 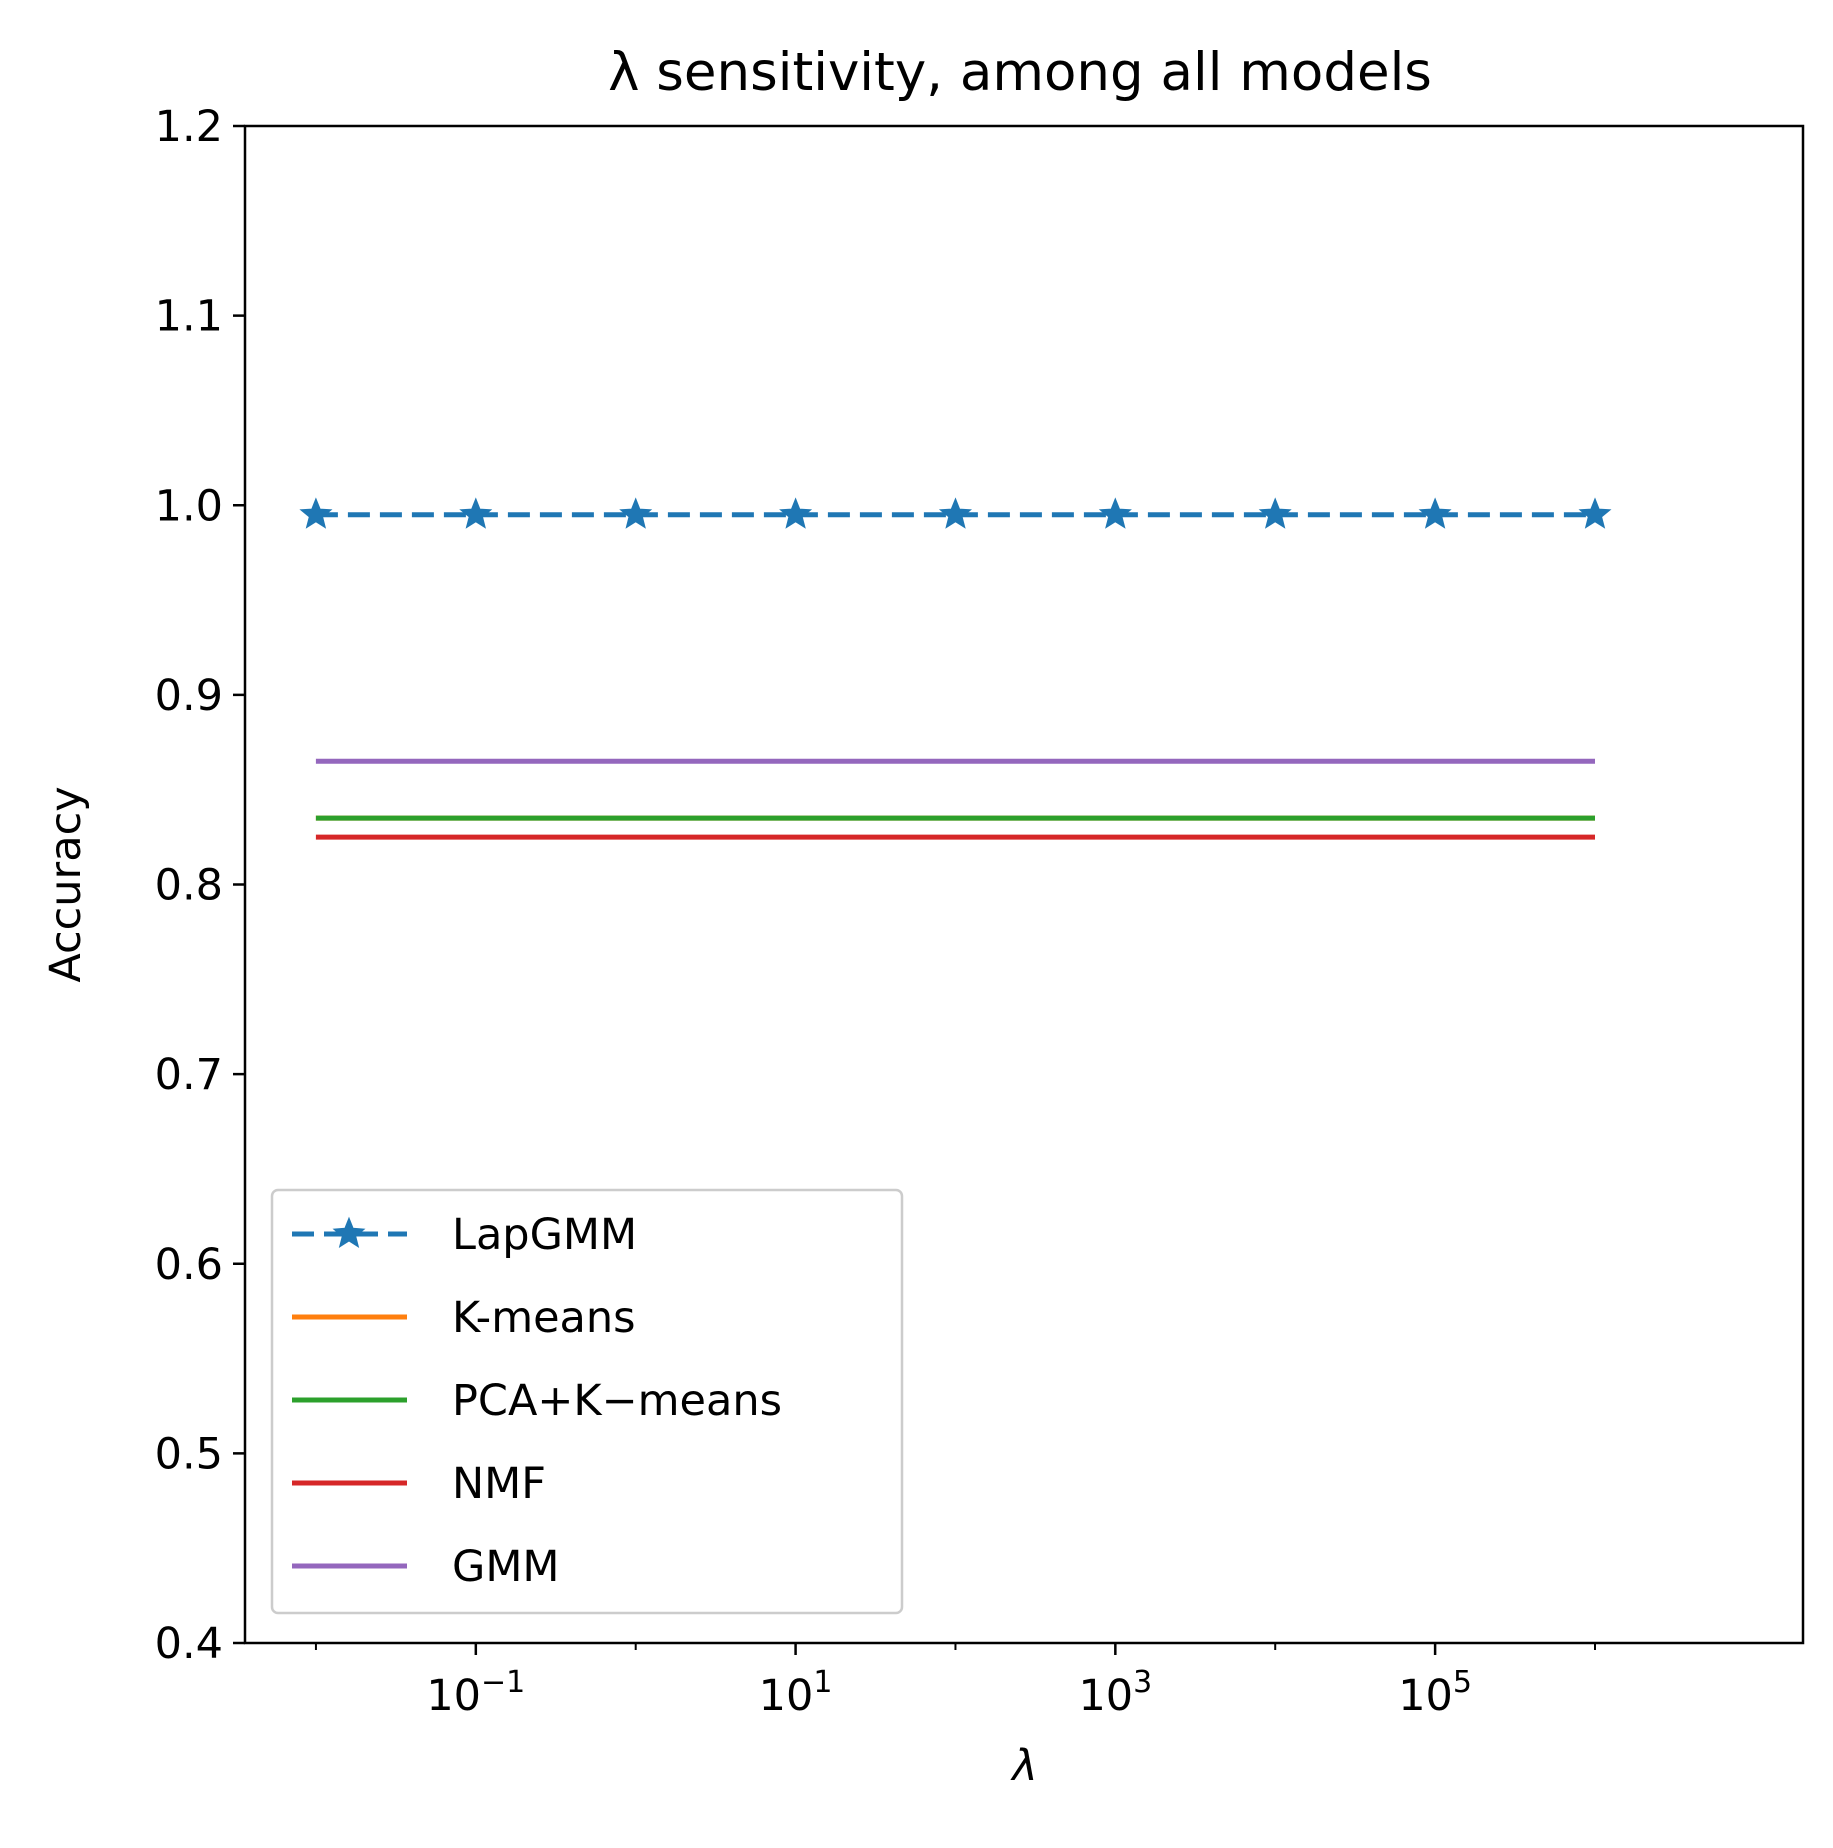 What do you see at coordinates (1435, 1693) in the screenshot?
I see `x-tick-label: 10⁵` at bounding box center [1435, 1693].